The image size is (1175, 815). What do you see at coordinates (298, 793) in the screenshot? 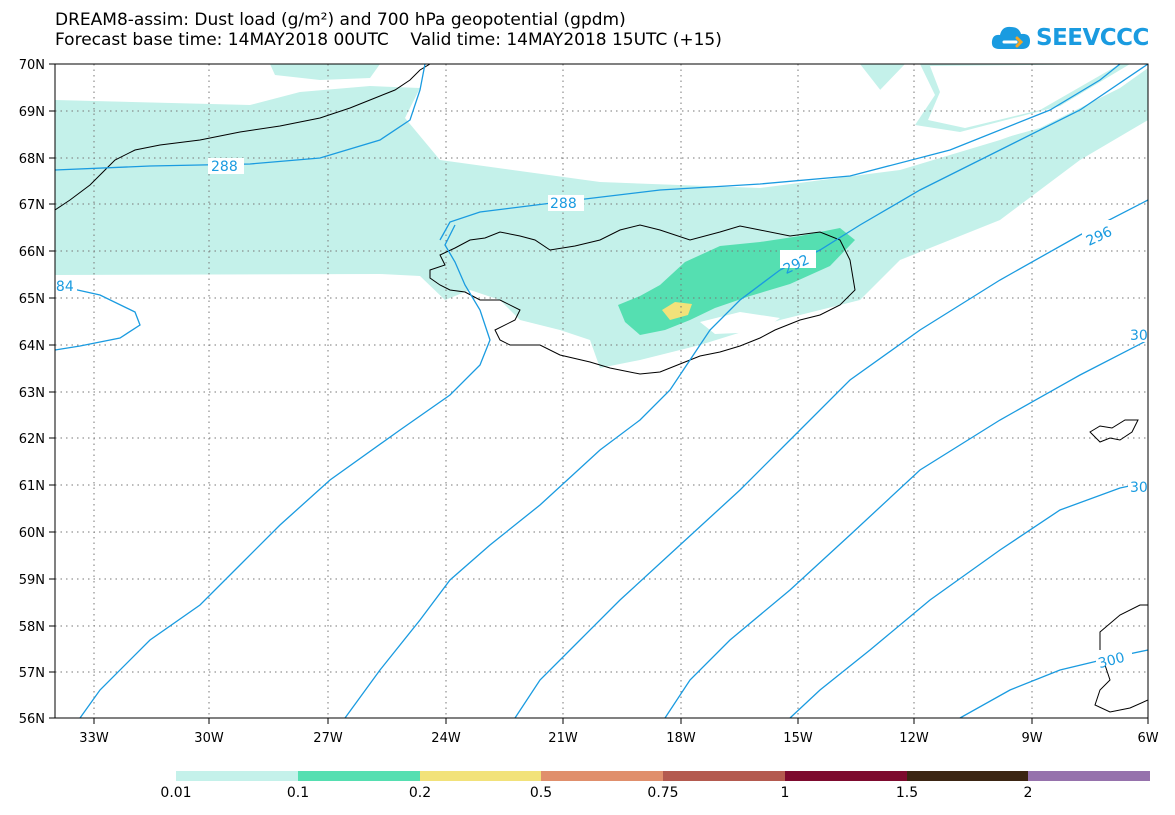
I see `colorbar-label: 0.1` at bounding box center [298, 793].